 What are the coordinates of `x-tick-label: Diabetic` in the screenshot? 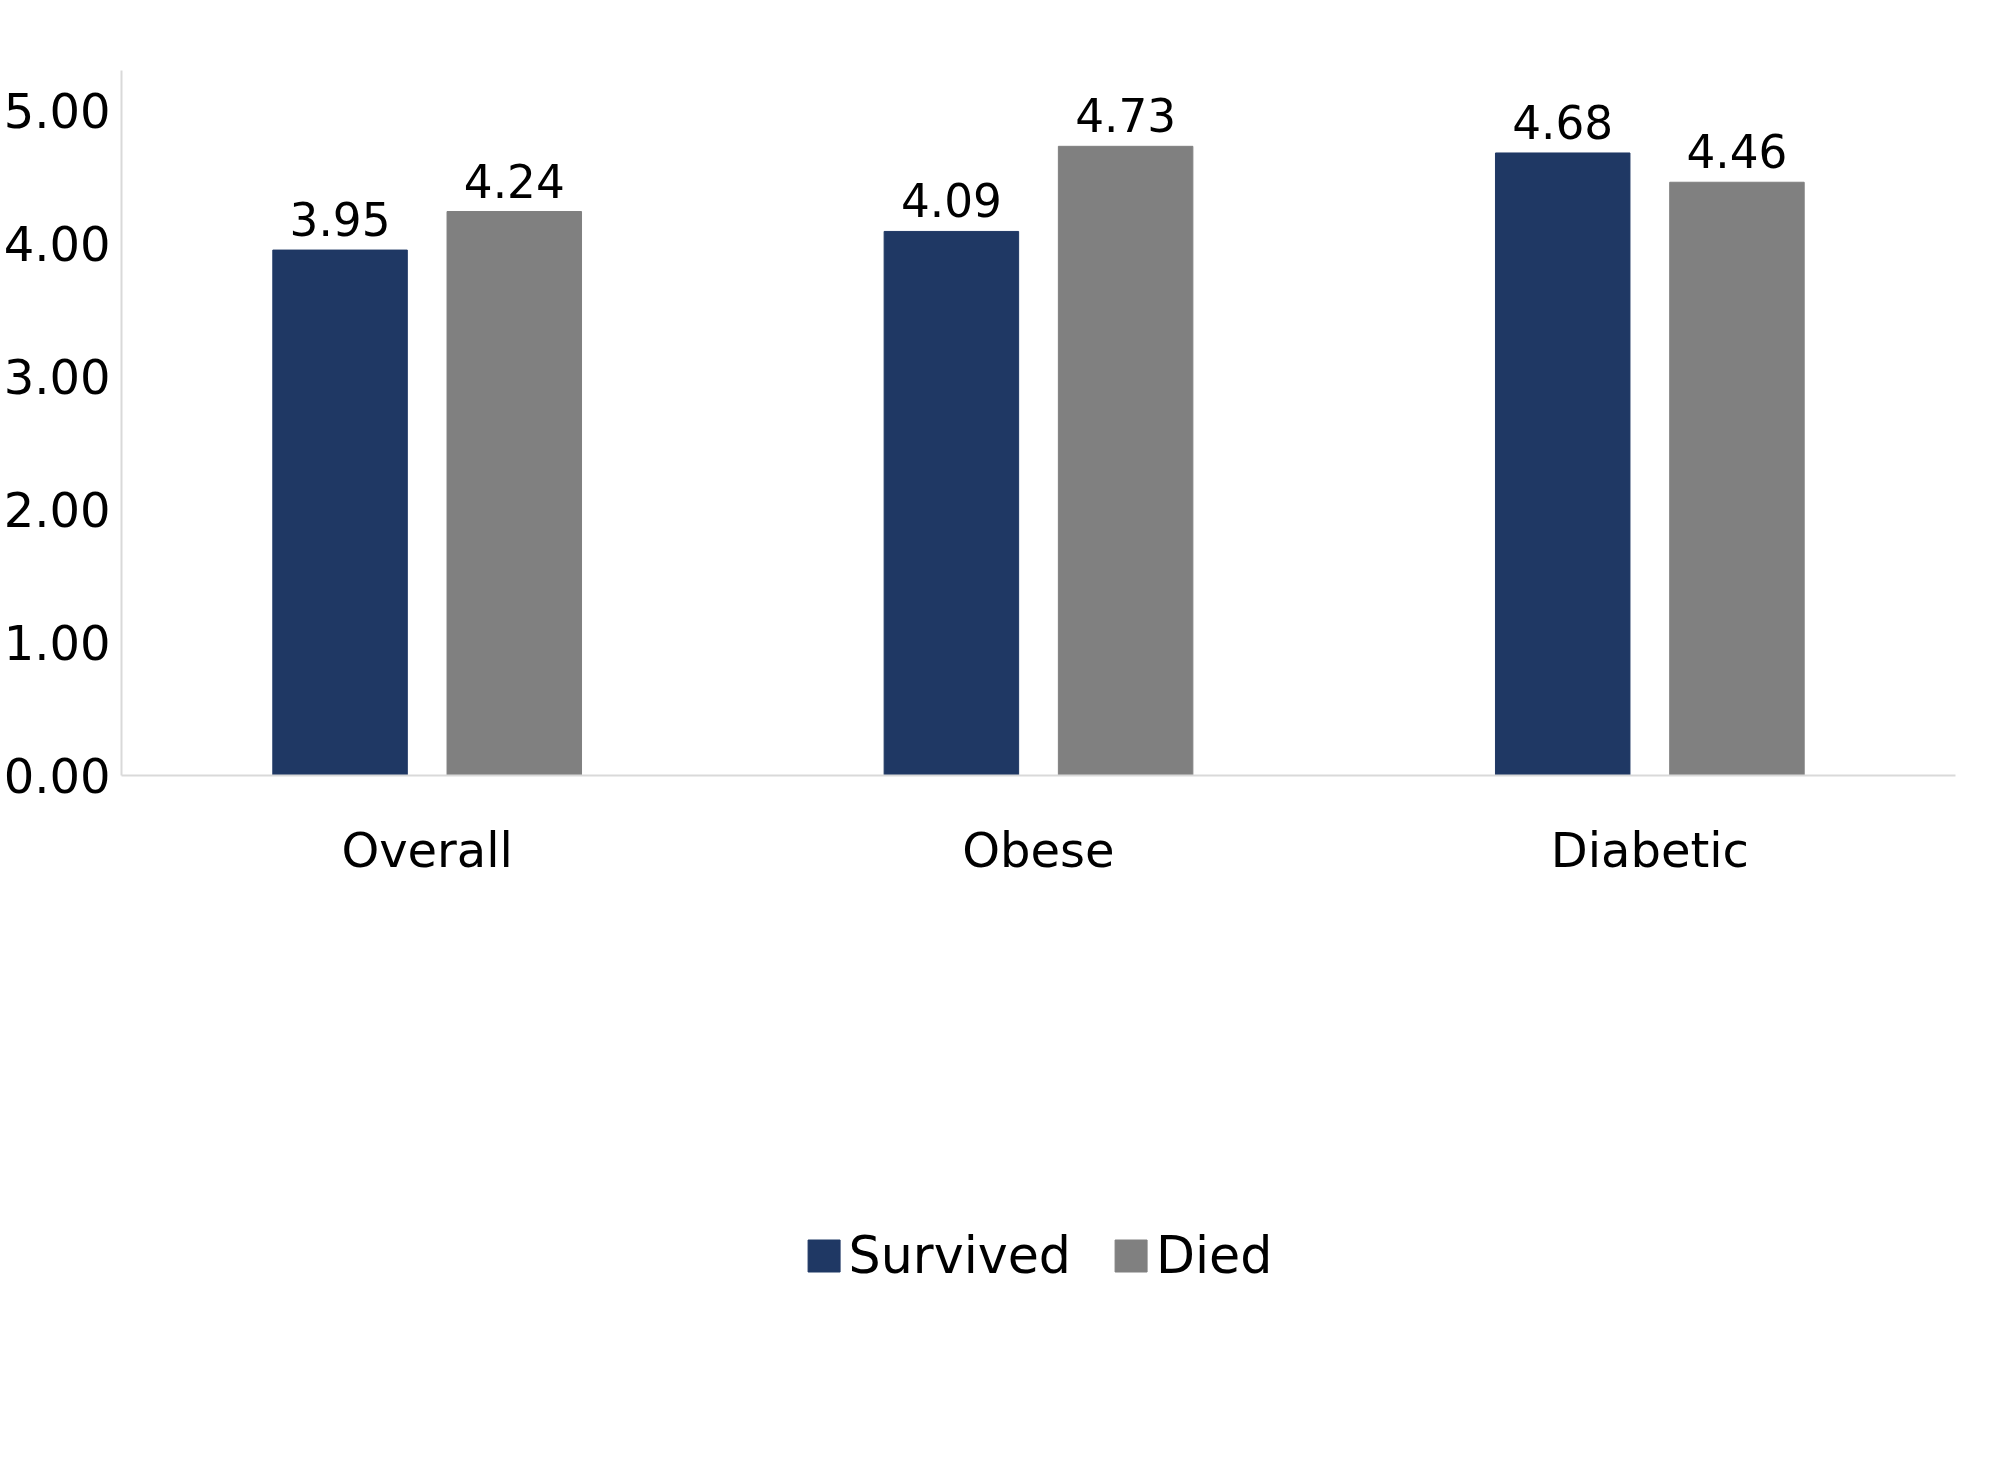 It's located at (1649, 849).